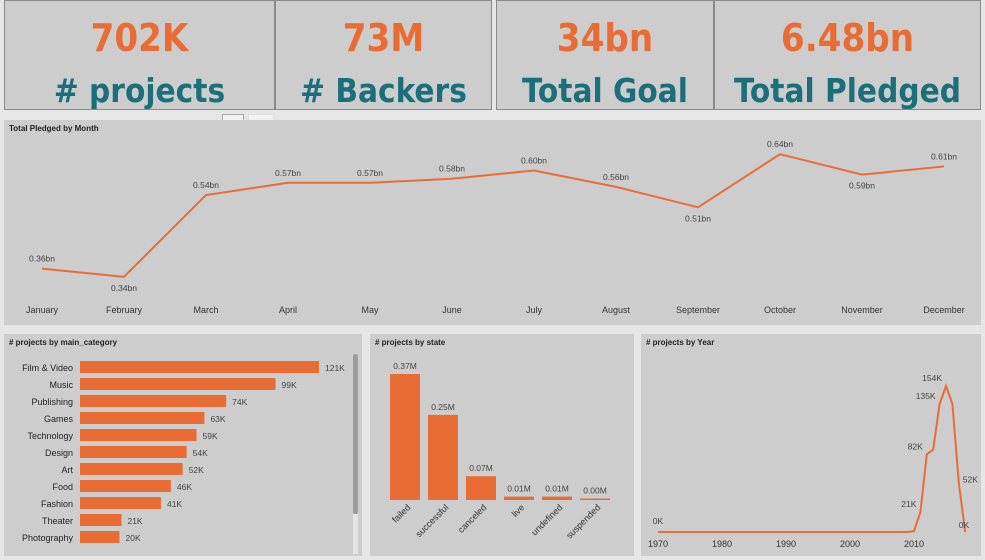 The height and width of the screenshot is (560, 985). Describe the element at coordinates (780, 144) in the screenshot. I see `data-label: 0.64bn` at that location.